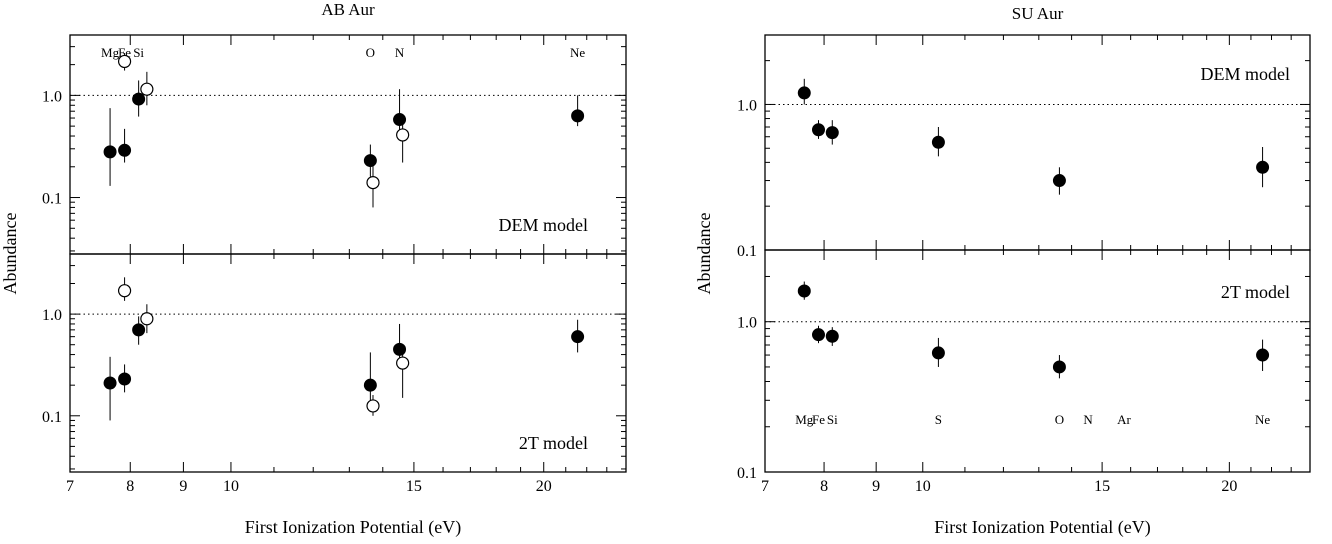 The width and height of the screenshot is (1332, 544). Describe the element at coordinates (348, 9) in the screenshot. I see `chart-title: AB Aur` at that location.